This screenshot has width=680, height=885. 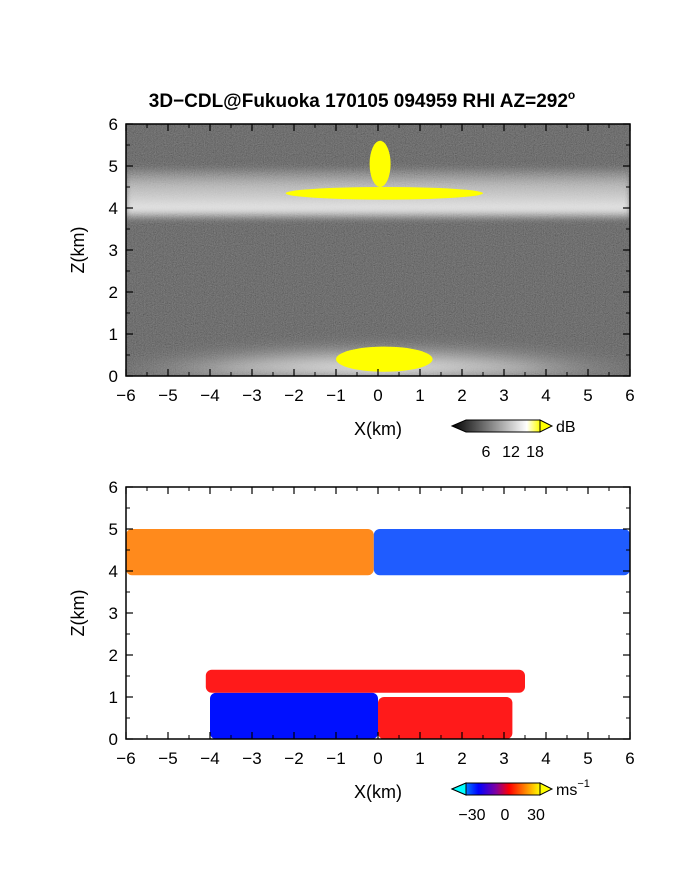 I want to click on near-ground-fan, so click(x=378, y=344).